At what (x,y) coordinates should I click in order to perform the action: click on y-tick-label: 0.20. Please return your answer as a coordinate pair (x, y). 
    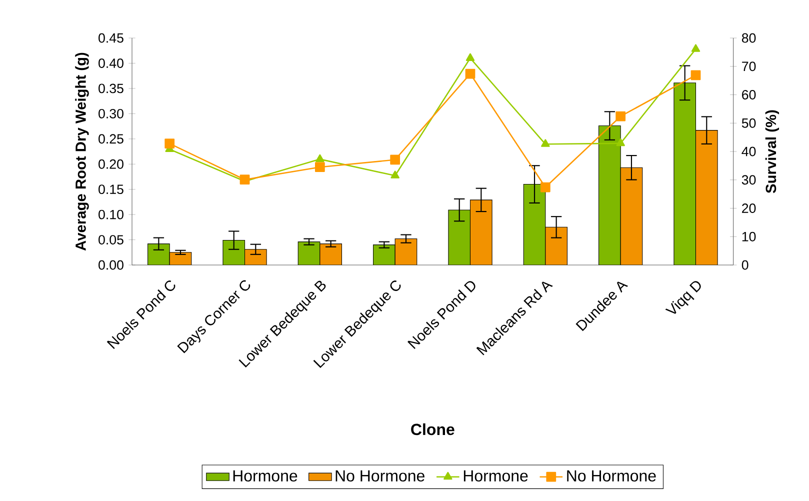
    Looking at the image, I should click on (111, 164).